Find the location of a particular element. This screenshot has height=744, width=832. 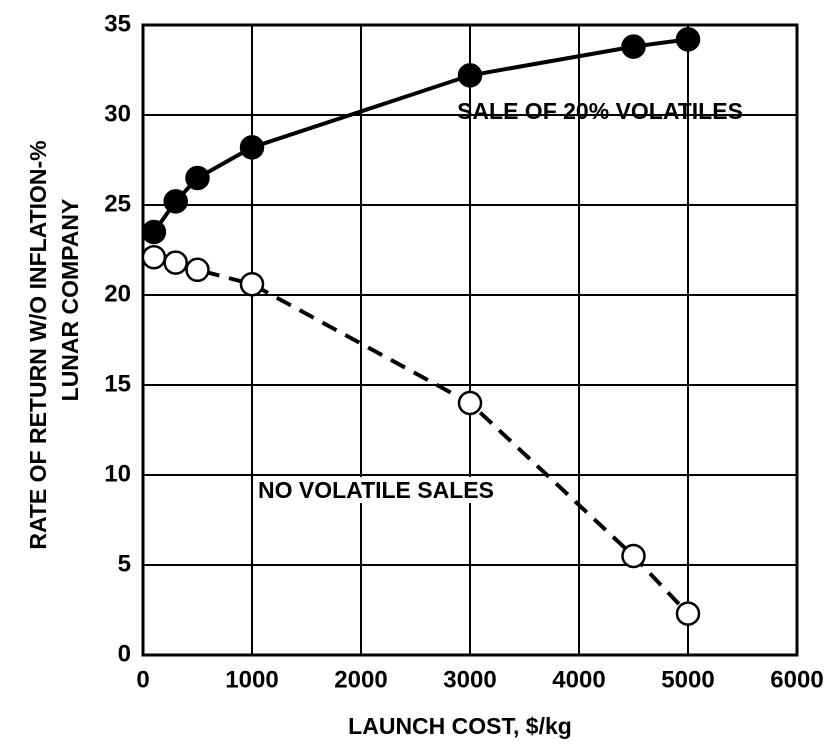

x-axis-label: LAUNCH COST, $/kg is located at coordinates (460, 726).